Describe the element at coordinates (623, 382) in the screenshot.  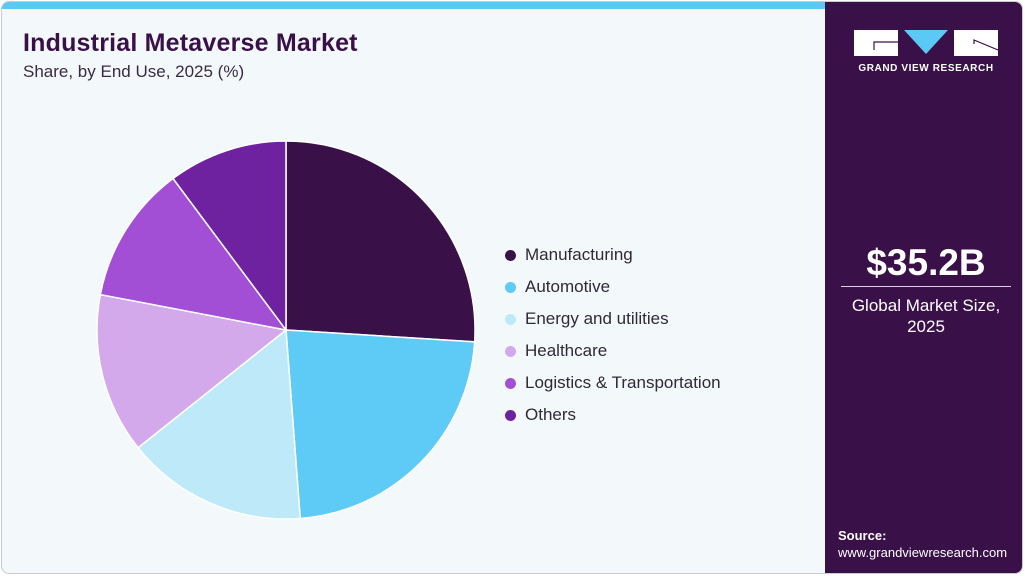
I see `legend-label: Logistics & Transportation` at that location.